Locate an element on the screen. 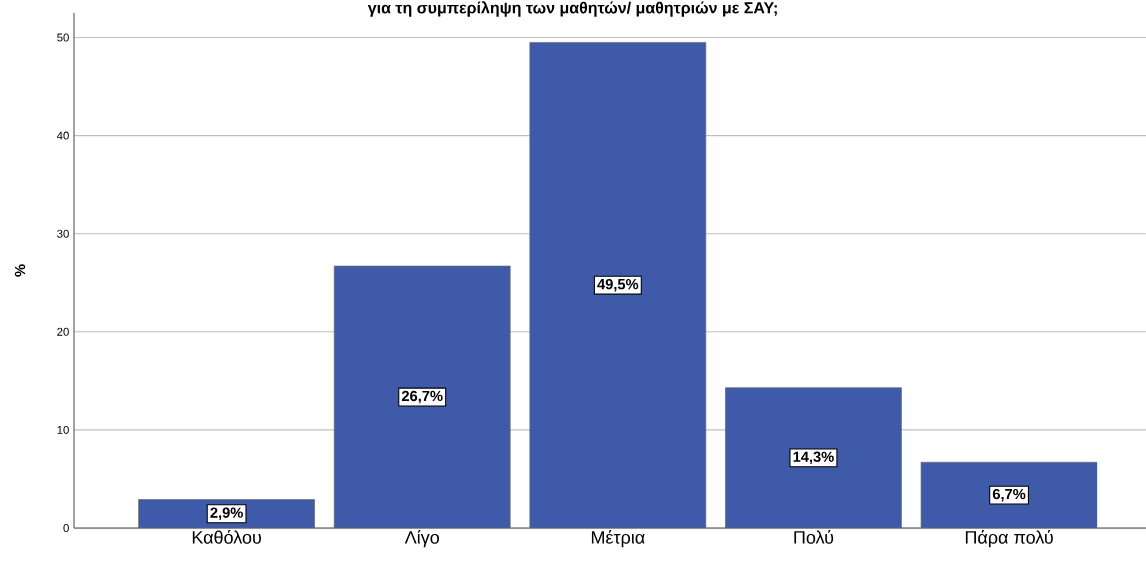 This screenshot has height=564, width=1146. data-label: 26,7% is located at coordinates (422, 397).